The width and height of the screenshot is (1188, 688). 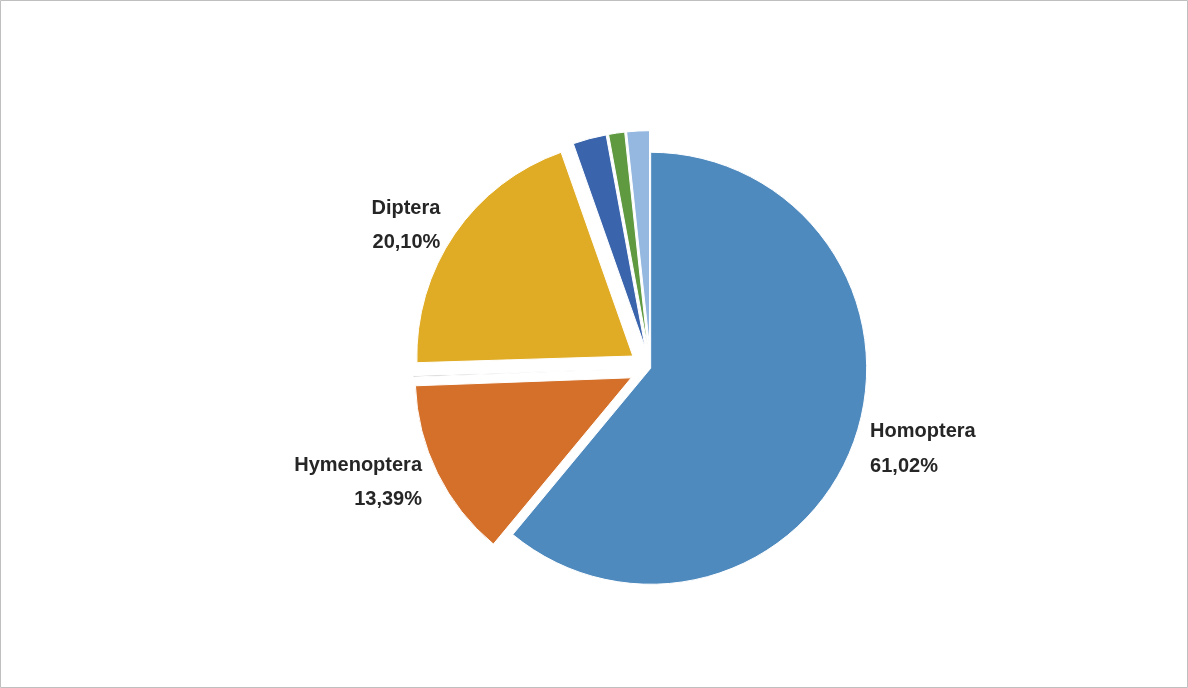 What do you see at coordinates (923, 430) in the screenshot?
I see `slice-label: Homoptera` at bounding box center [923, 430].